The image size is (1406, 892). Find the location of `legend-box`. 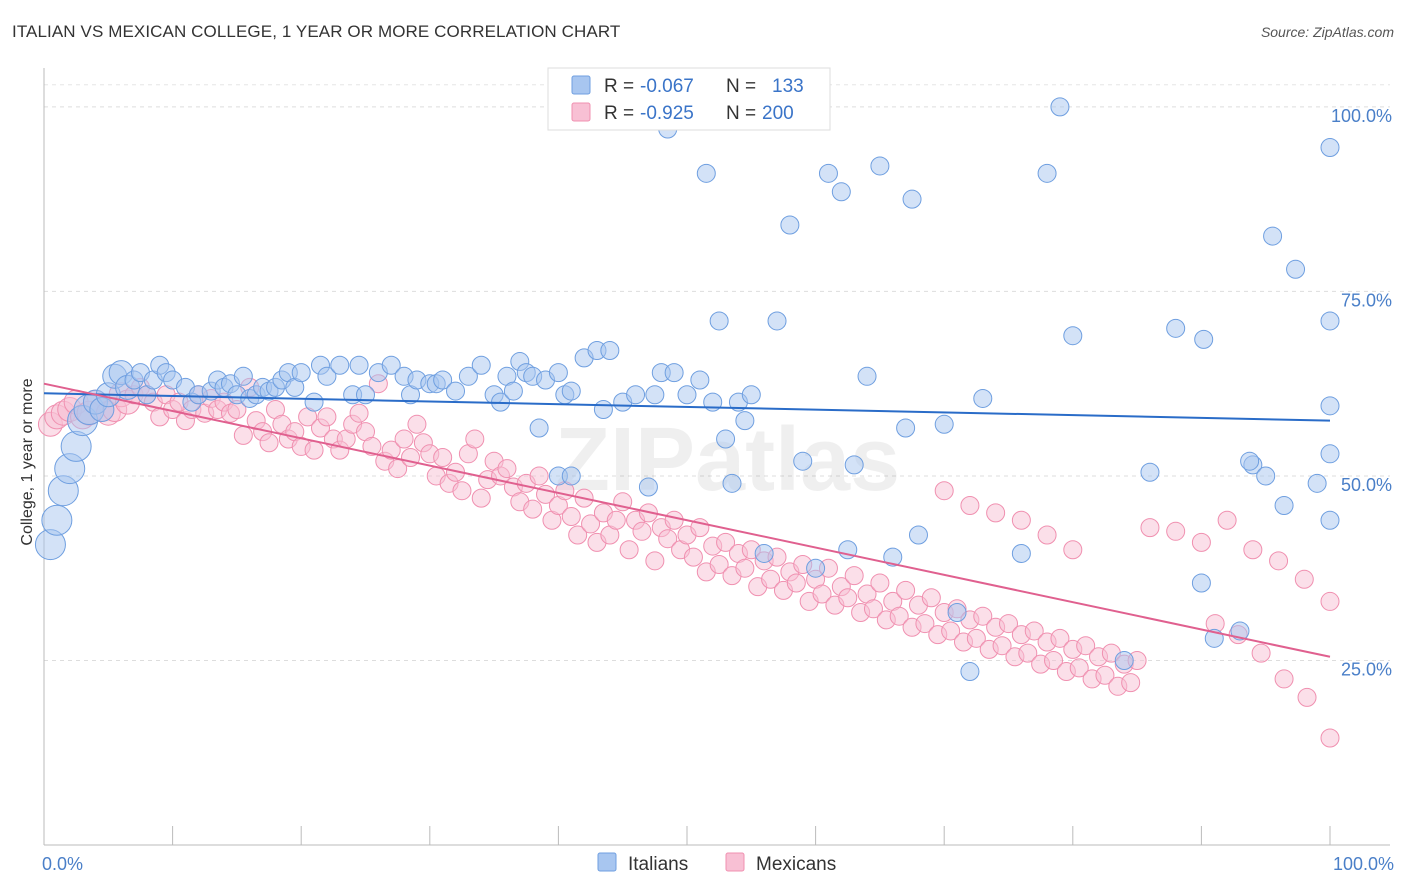

legend-box is located at coordinates (689, 99).